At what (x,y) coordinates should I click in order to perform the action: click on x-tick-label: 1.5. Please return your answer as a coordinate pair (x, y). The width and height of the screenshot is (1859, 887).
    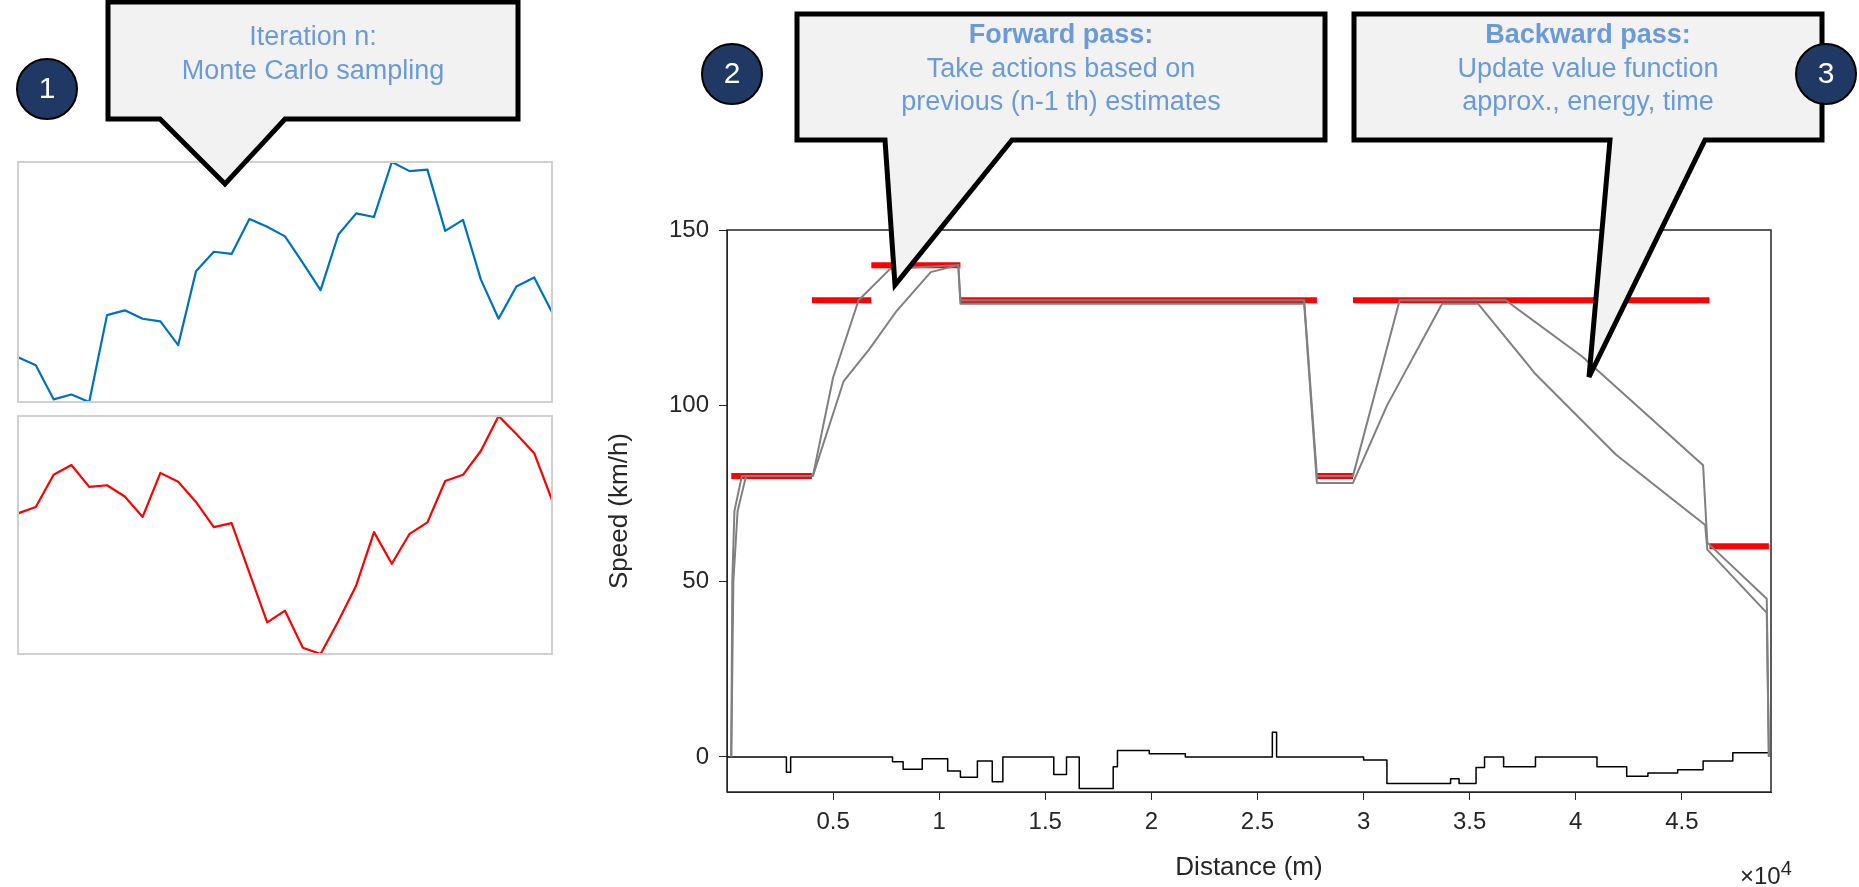
    Looking at the image, I should click on (1045, 821).